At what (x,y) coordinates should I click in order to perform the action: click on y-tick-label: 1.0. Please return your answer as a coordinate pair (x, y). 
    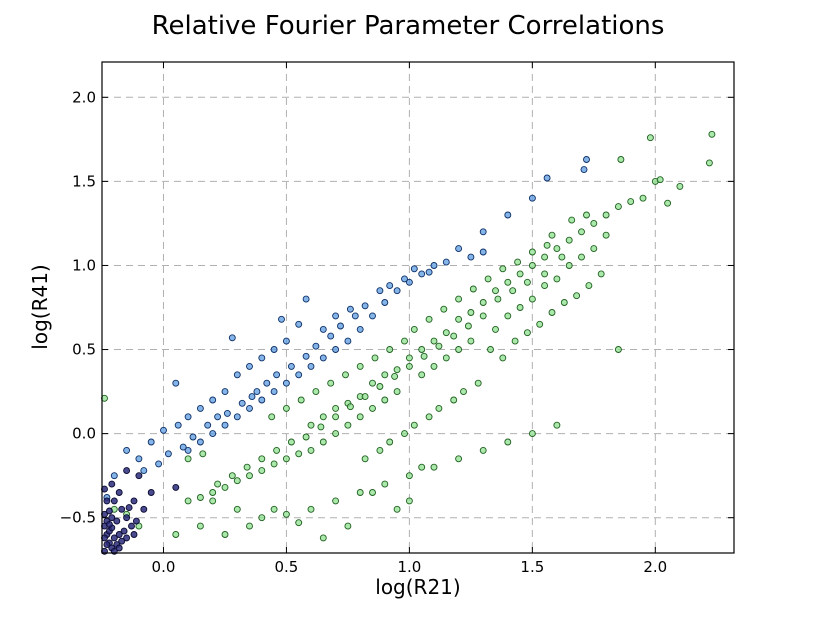
    Looking at the image, I should click on (84, 265).